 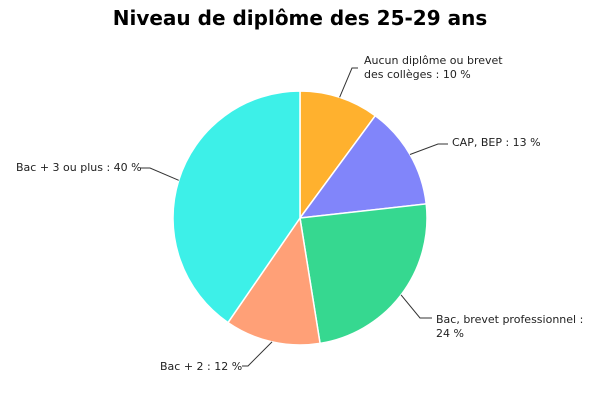 What do you see at coordinates (363, 274) in the screenshot?
I see `slice-bac-pro` at bounding box center [363, 274].